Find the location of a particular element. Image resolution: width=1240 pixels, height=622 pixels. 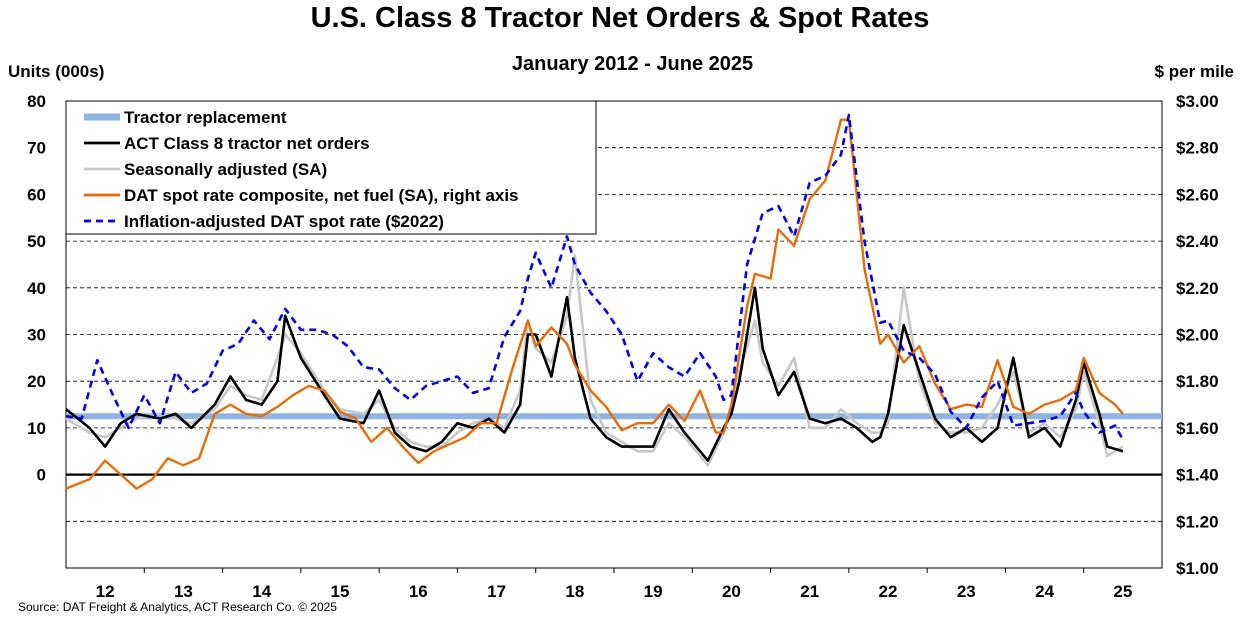

legend-box is located at coordinates (331, 167).